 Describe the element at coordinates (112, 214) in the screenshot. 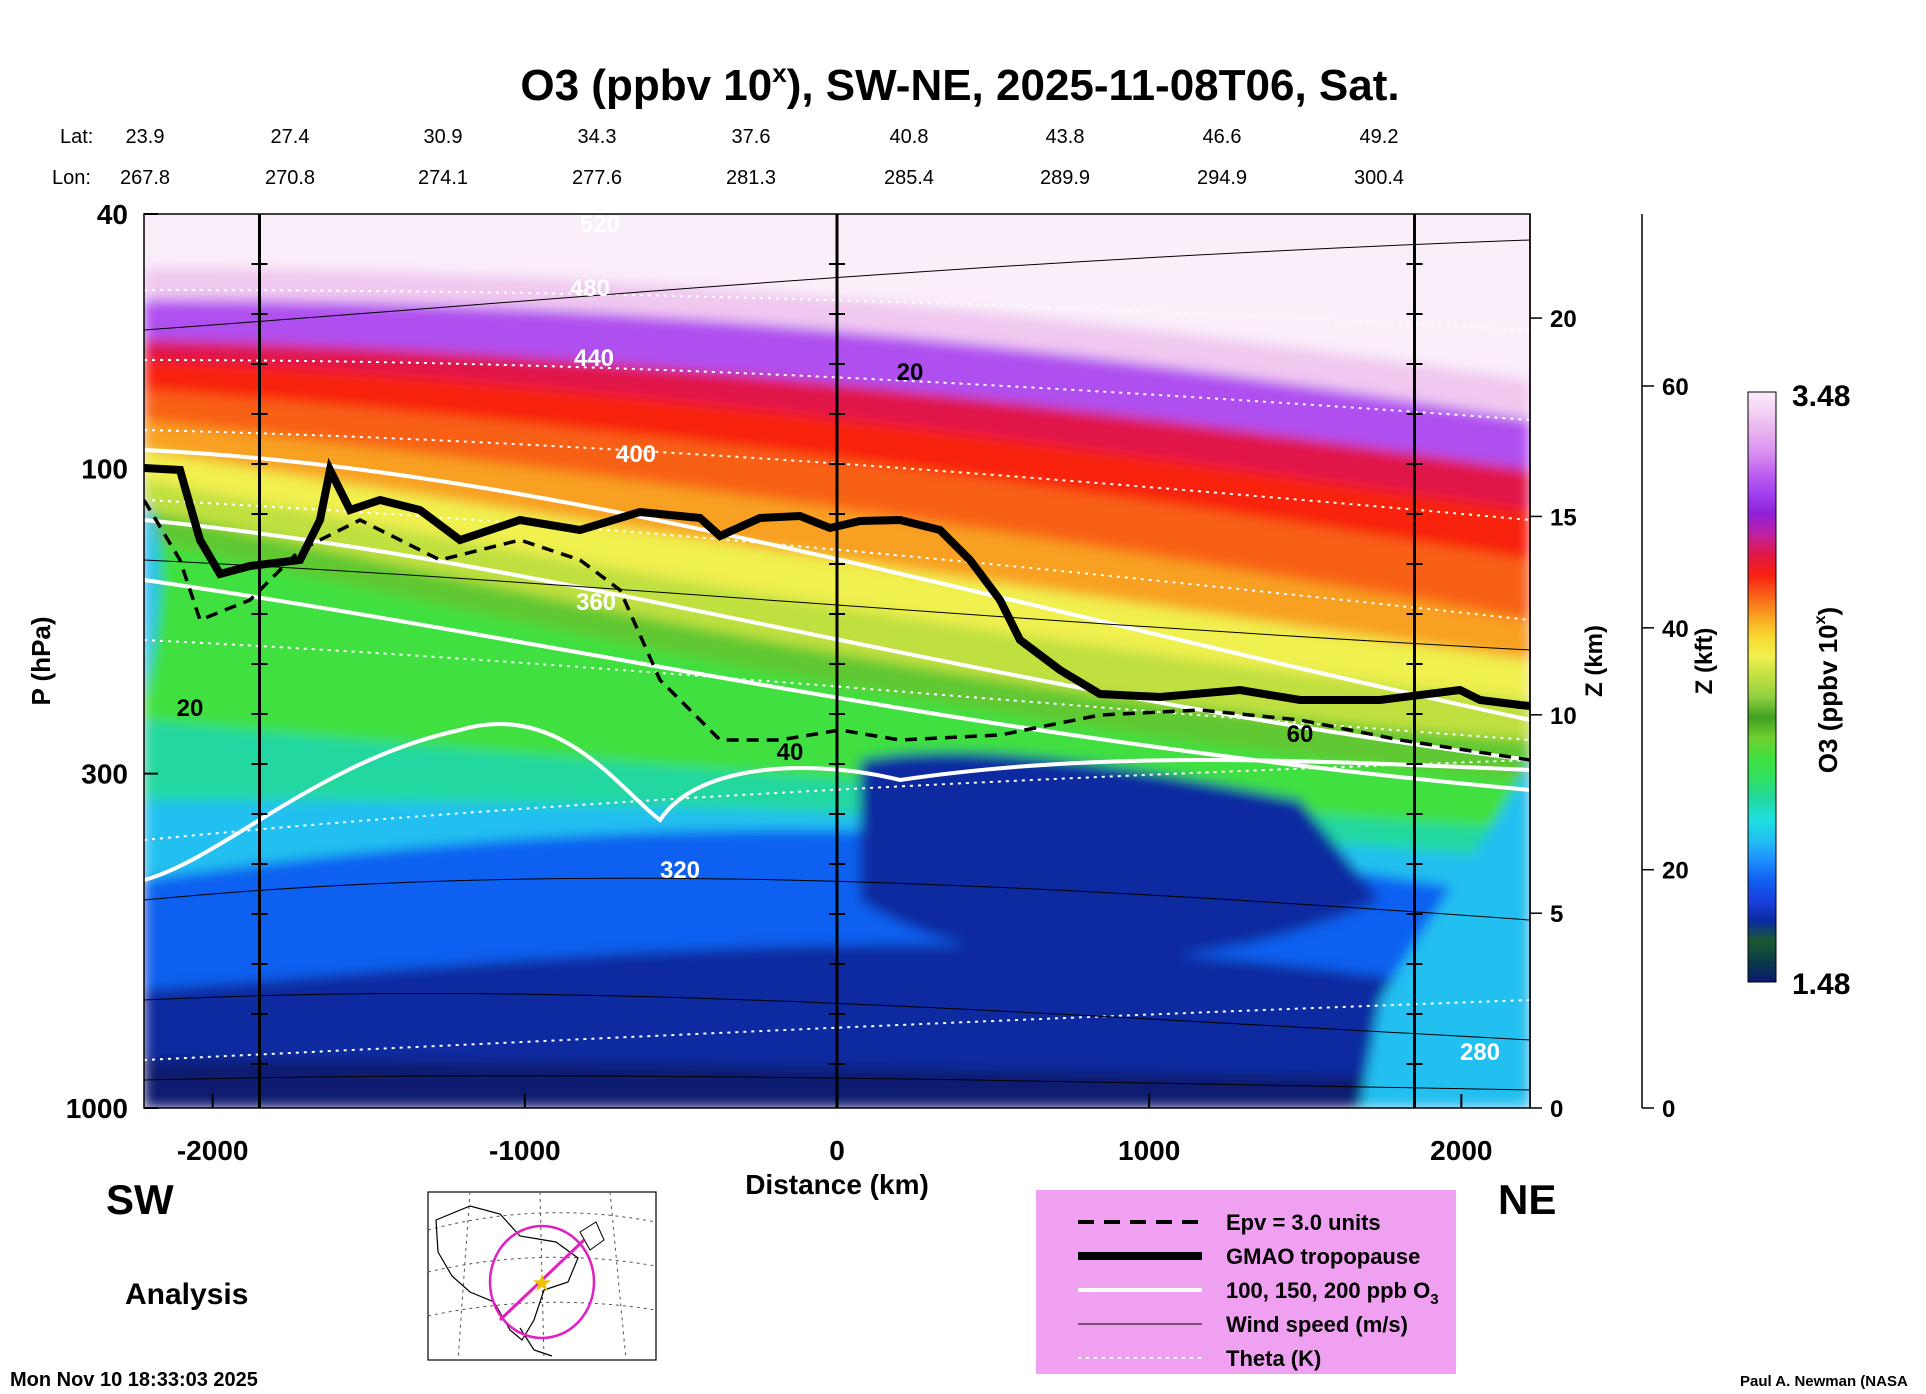

I see `y-tick-label: 40` at that location.